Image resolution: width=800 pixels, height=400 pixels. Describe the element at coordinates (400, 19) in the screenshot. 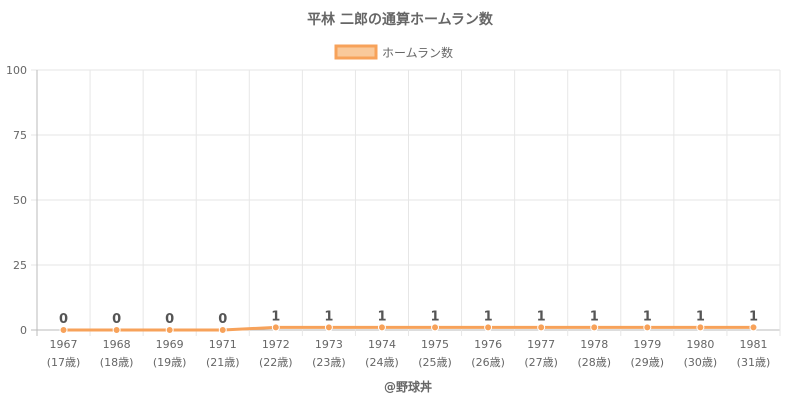

I see `chart-title: 平林 二郎の通算ホームラン数` at that location.